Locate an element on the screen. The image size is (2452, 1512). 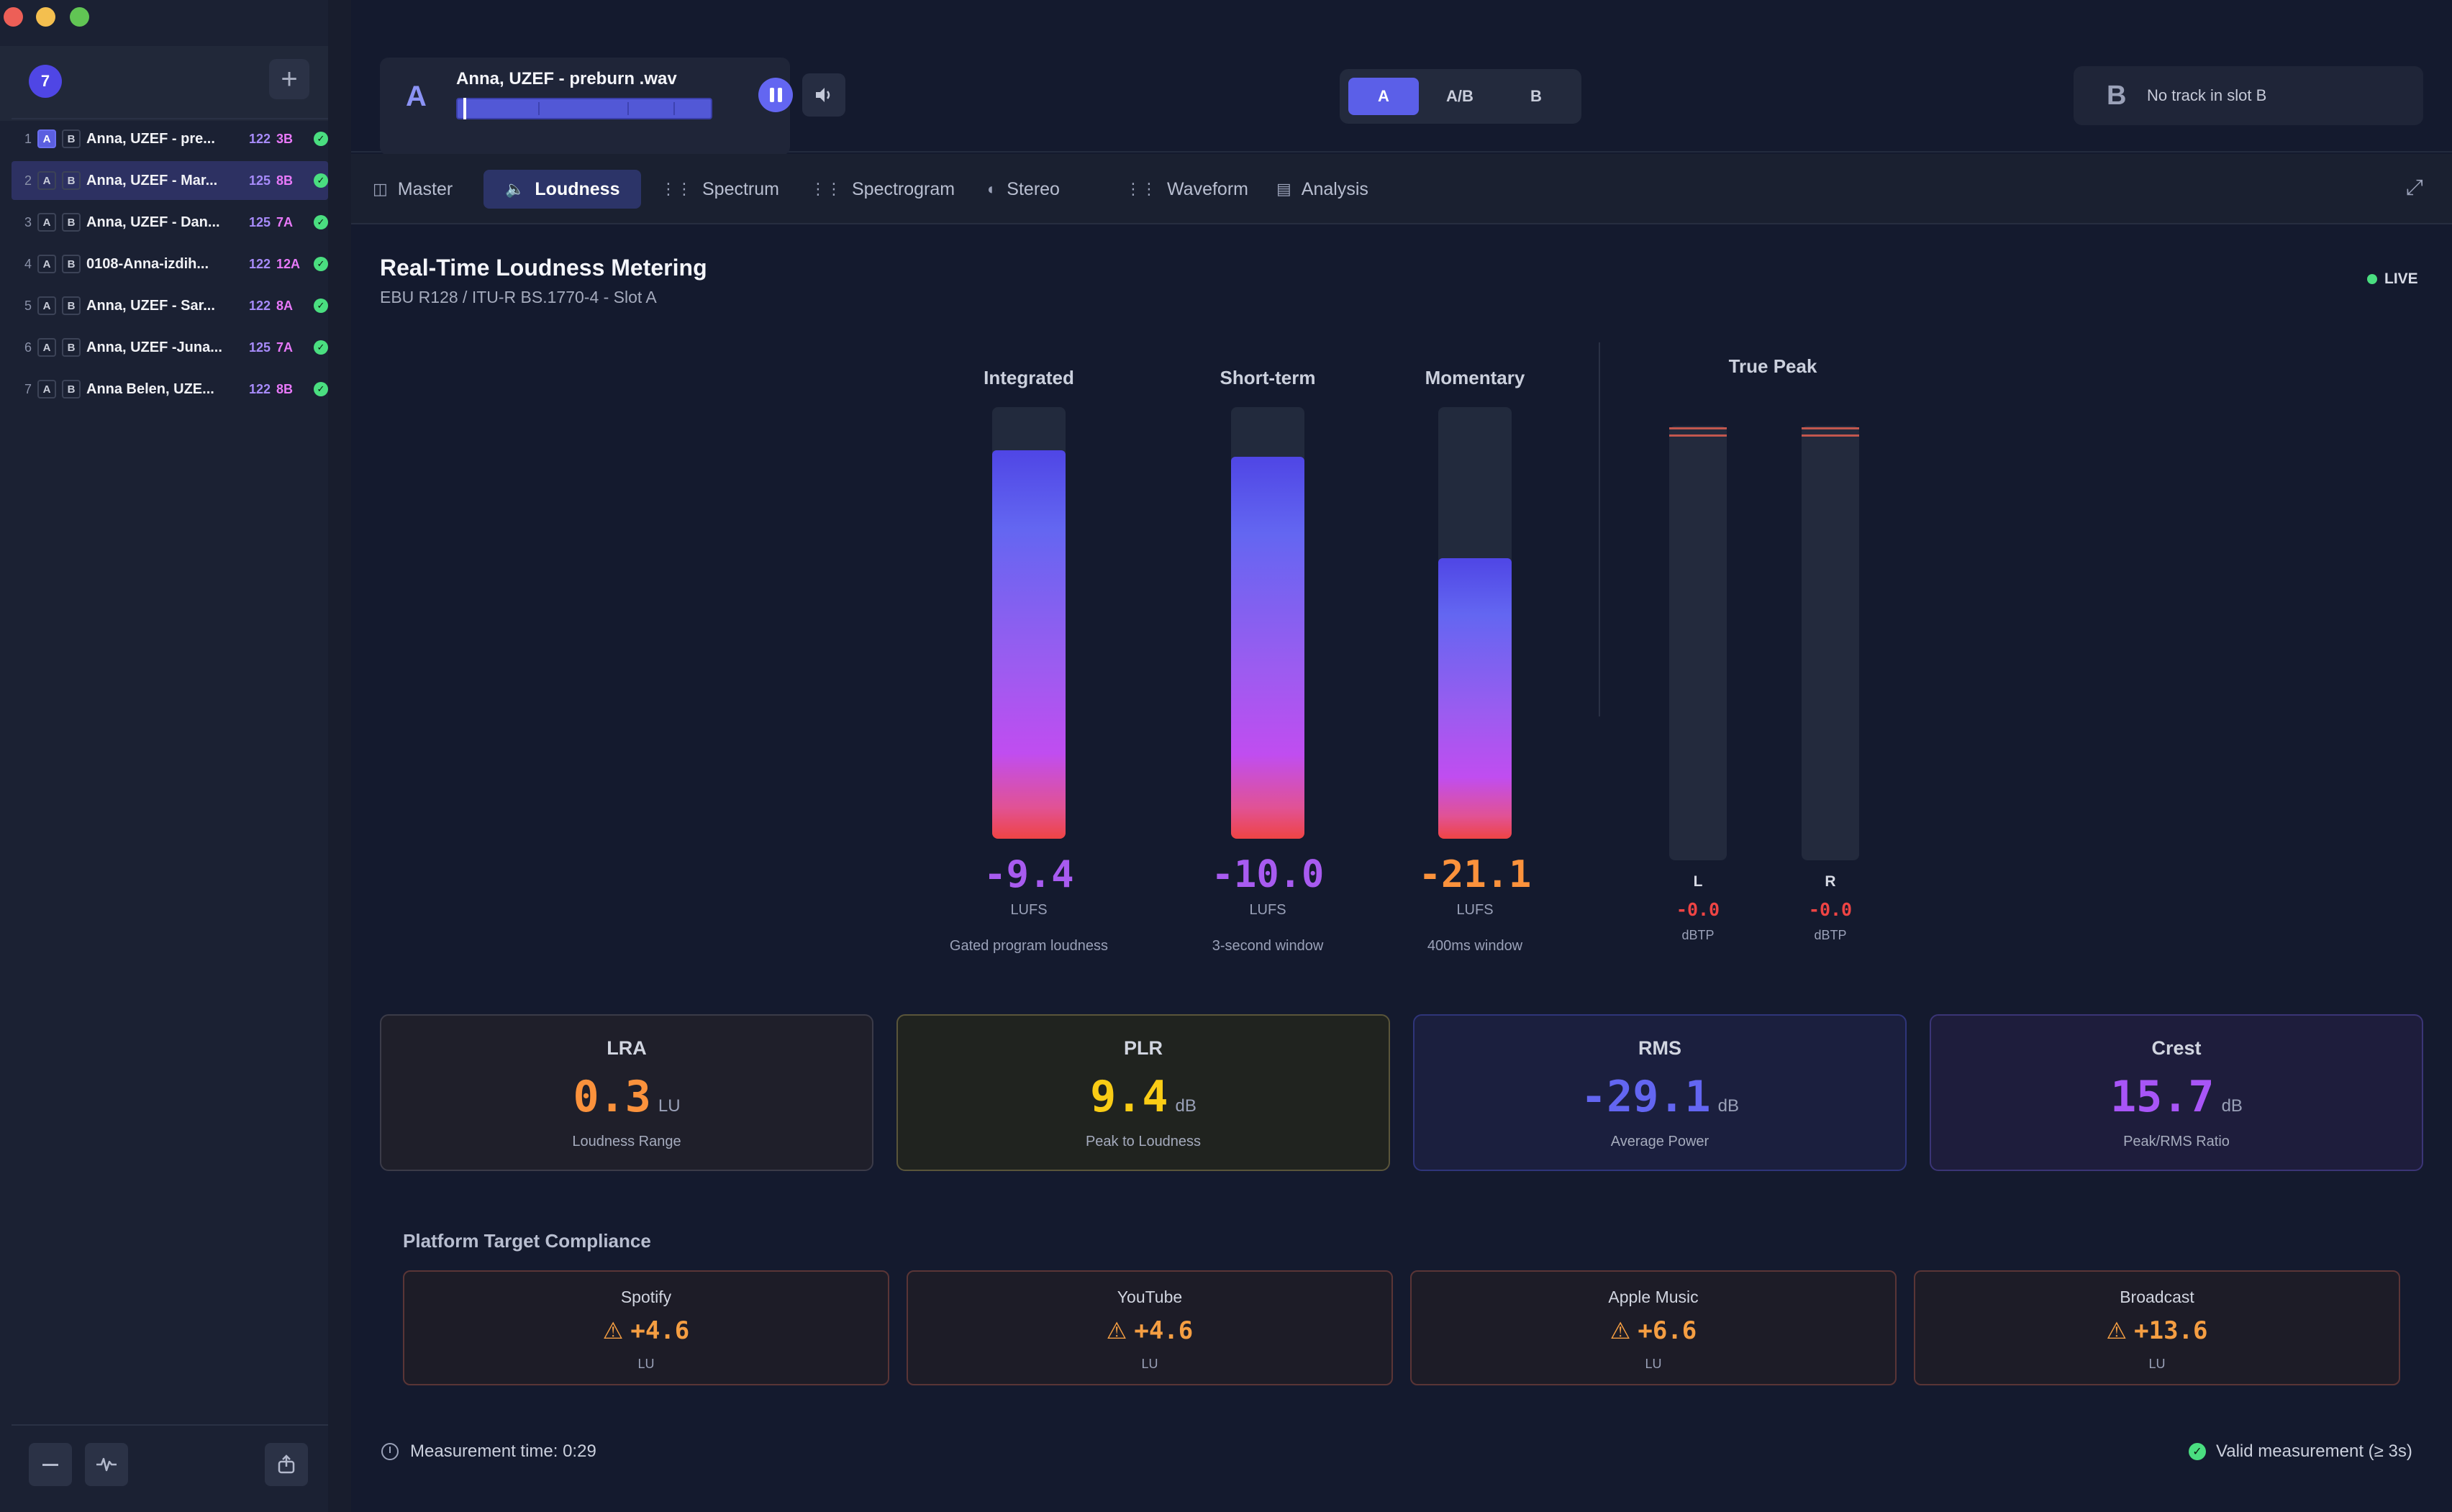
sidebar-footer is located at coordinates (170, 1460).